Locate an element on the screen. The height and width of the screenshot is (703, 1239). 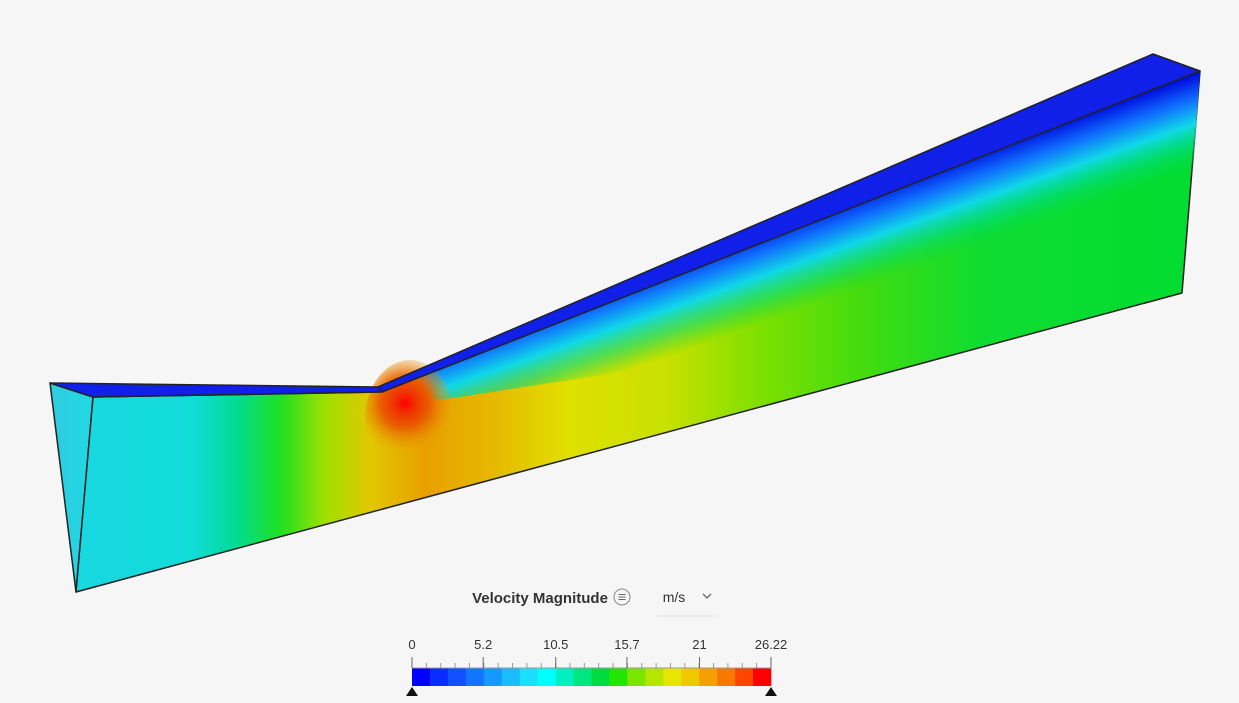
legend-title: Velocity Magnitude is located at coordinates (540, 598).